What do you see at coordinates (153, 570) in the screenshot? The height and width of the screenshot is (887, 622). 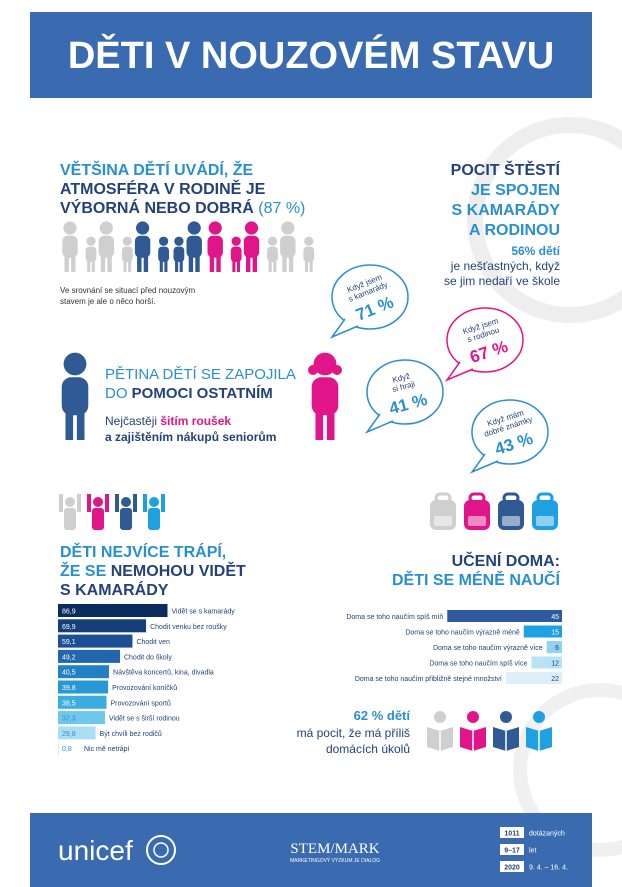 I see `heading: ŽE SE NEMOHOU VIDĚT` at bounding box center [153, 570].